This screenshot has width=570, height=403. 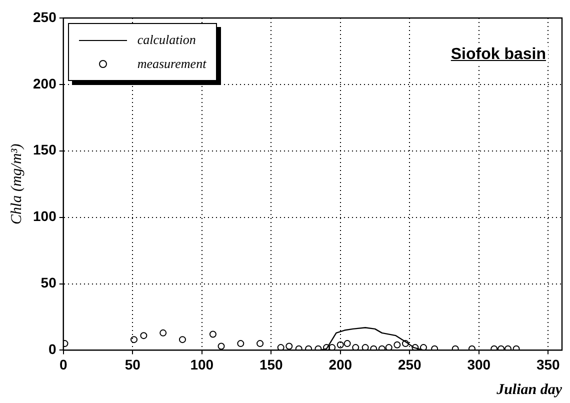 I want to click on x-axis-title: Julian day, so click(x=529, y=390).